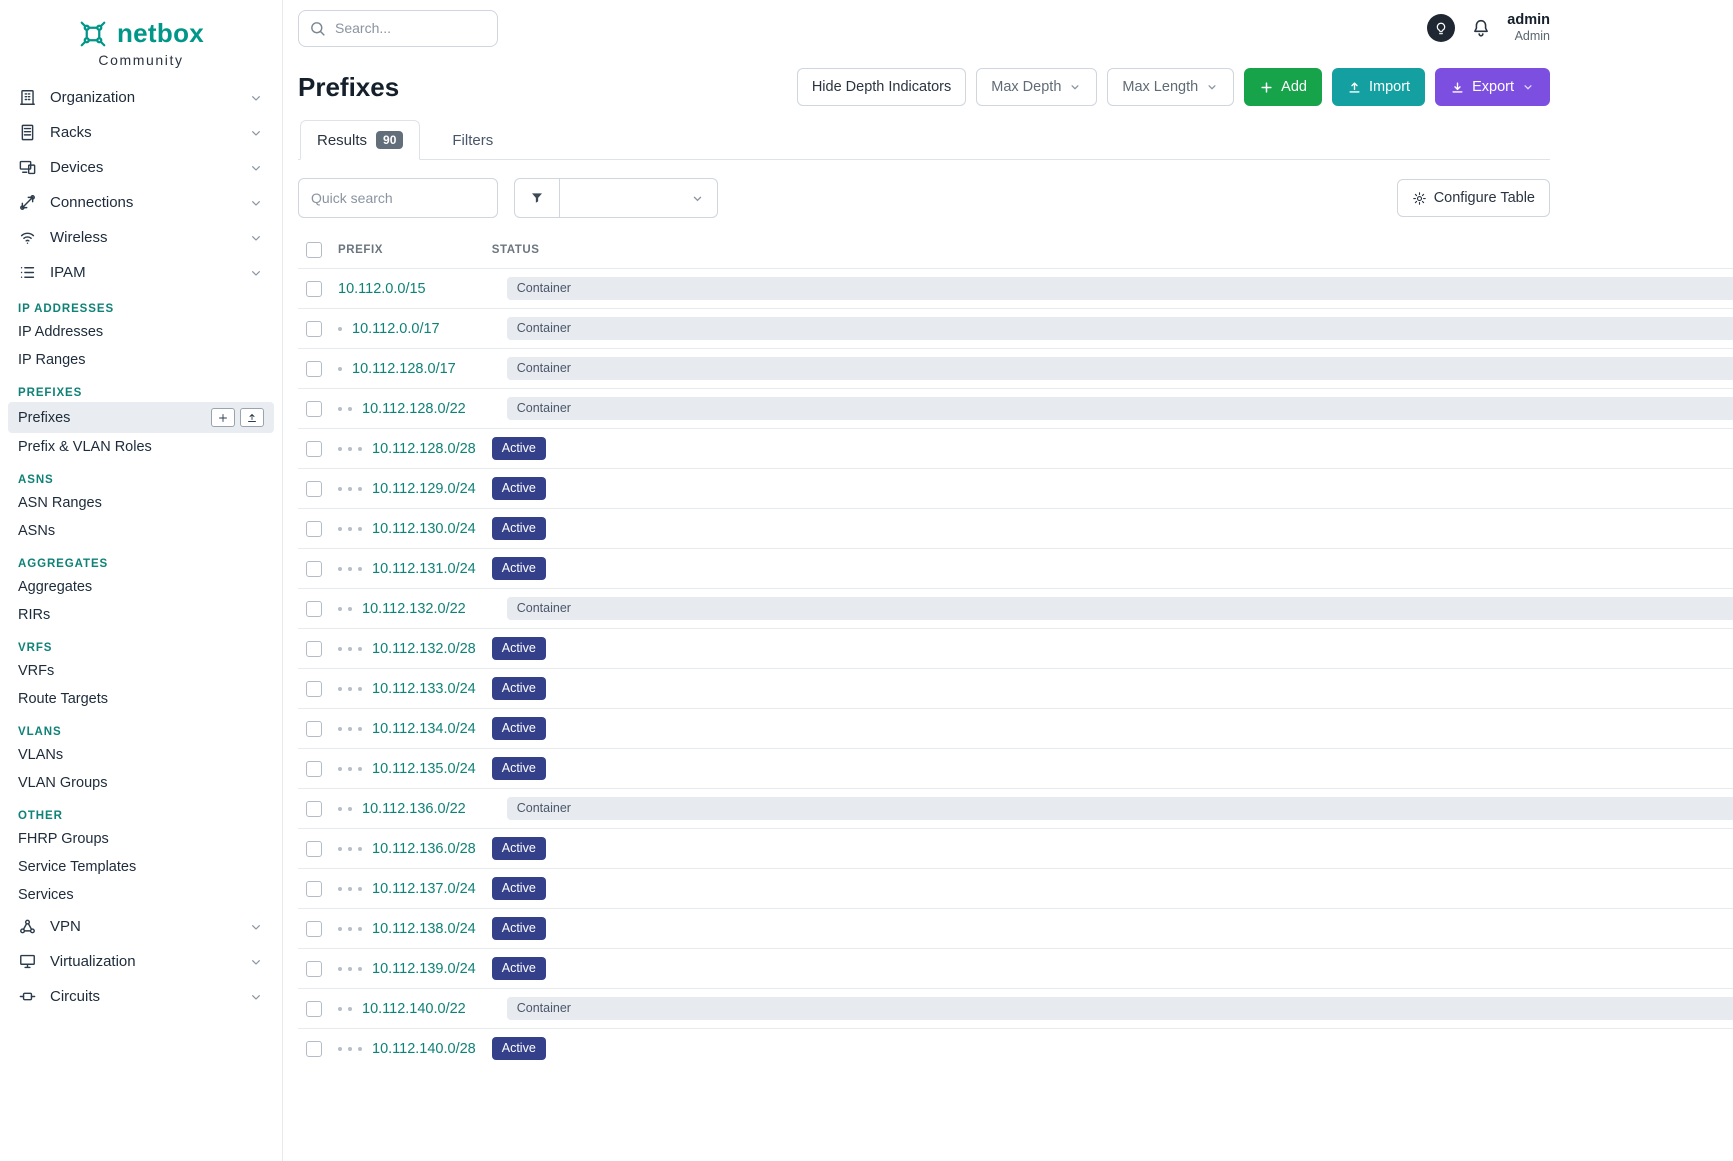  Describe the element at coordinates (55, 587) in the screenshot. I see `sidebar-item-label: Aggregates` at that location.